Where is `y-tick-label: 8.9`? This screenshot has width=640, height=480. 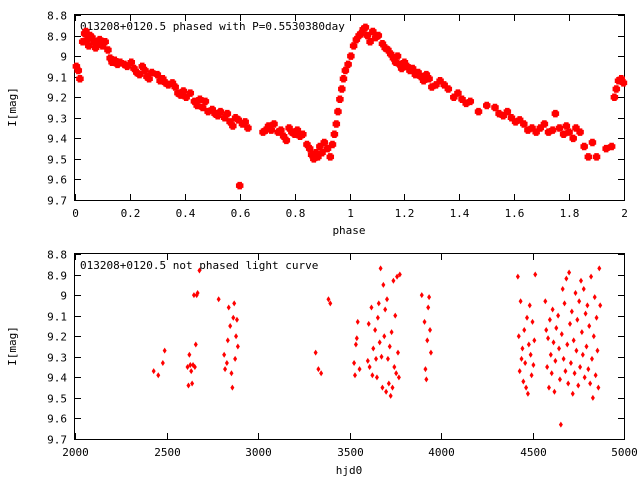
y-tick-label: 8.9 is located at coordinates (57, 276).